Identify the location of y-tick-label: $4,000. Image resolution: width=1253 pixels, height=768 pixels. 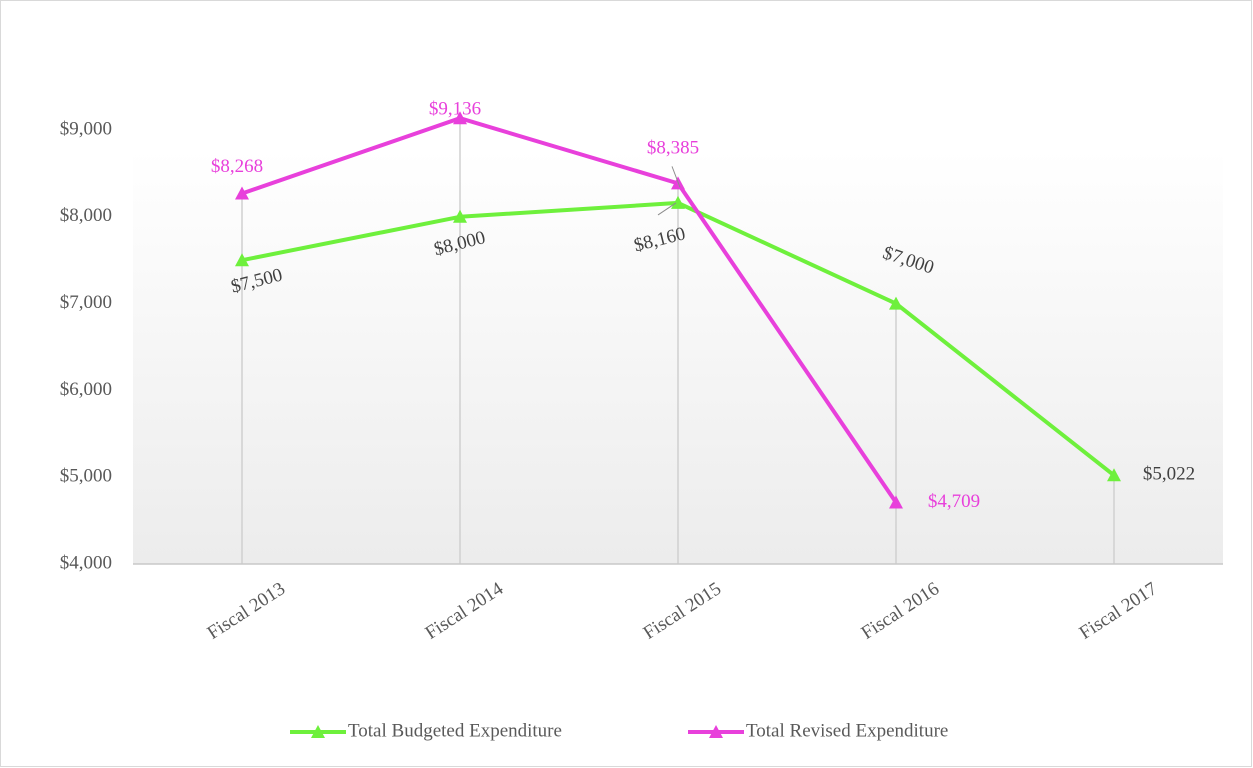
(86, 562).